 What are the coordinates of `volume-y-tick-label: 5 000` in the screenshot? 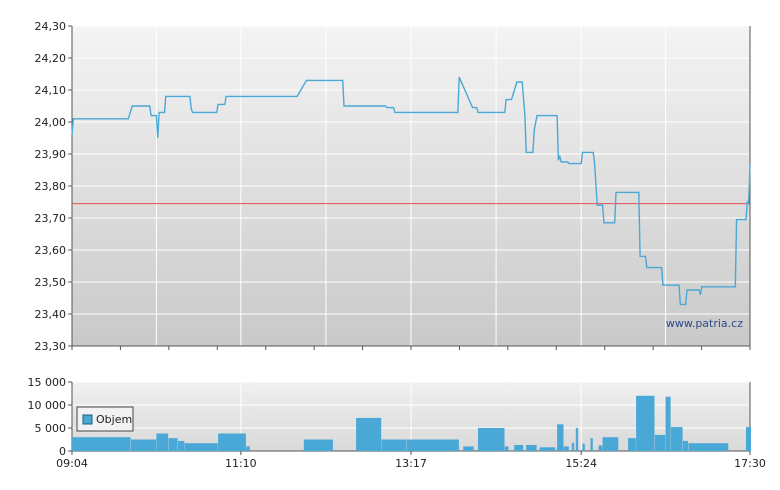 It's located at (51, 428).